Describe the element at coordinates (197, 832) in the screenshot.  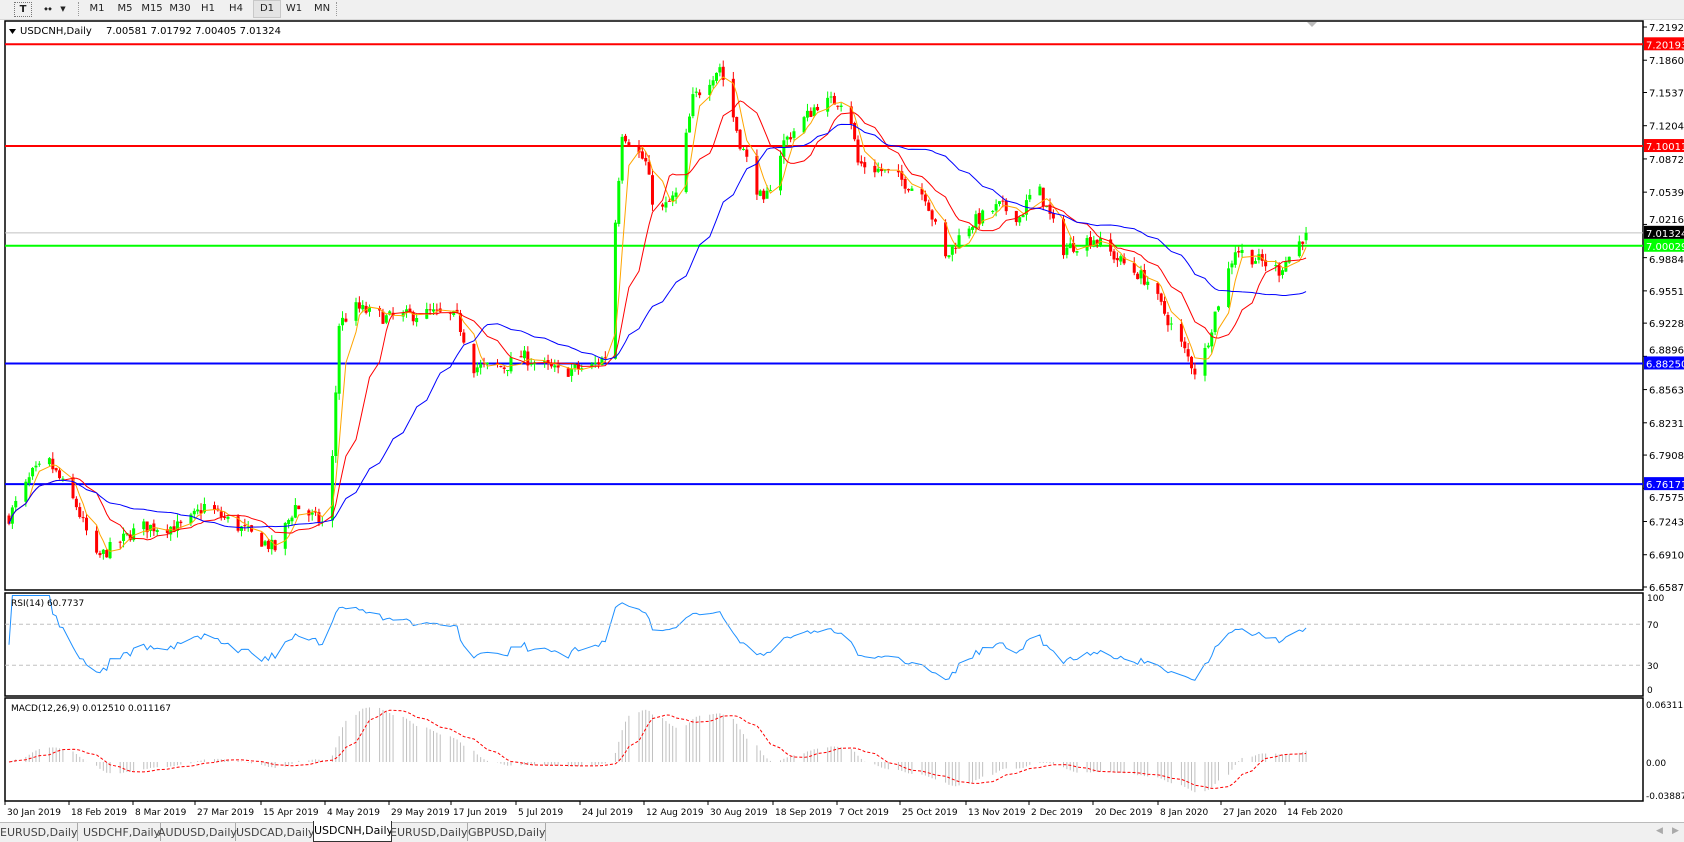
I see `chart-tab: AUDUSD,Daily` at that location.